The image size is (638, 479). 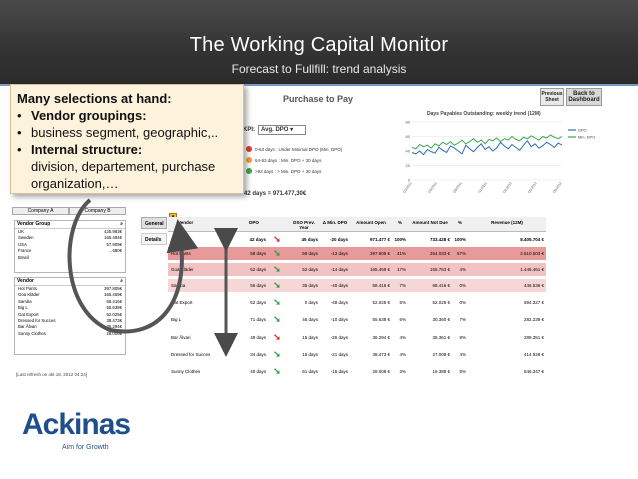 I want to click on cell-dpo: 42 days, so click(x=257, y=239).